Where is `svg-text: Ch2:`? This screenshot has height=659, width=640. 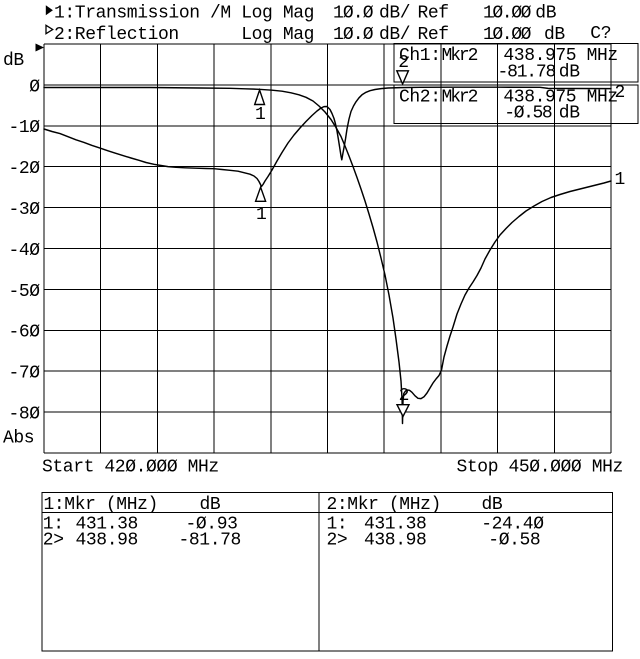
svg-text: Ch2: is located at coordinates (420, 98).